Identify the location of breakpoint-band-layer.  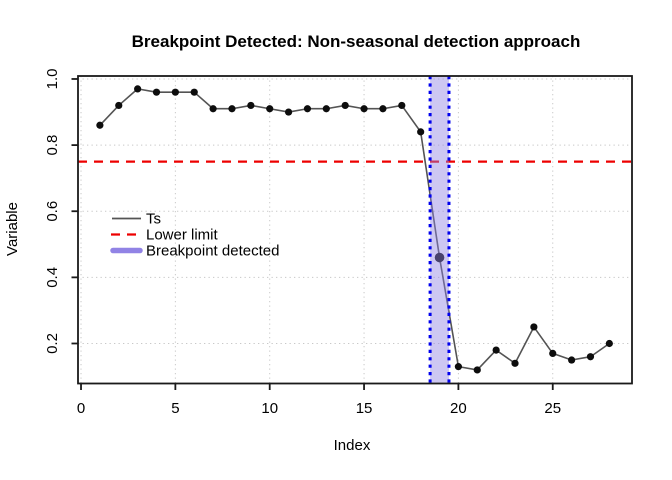
(439, 230).